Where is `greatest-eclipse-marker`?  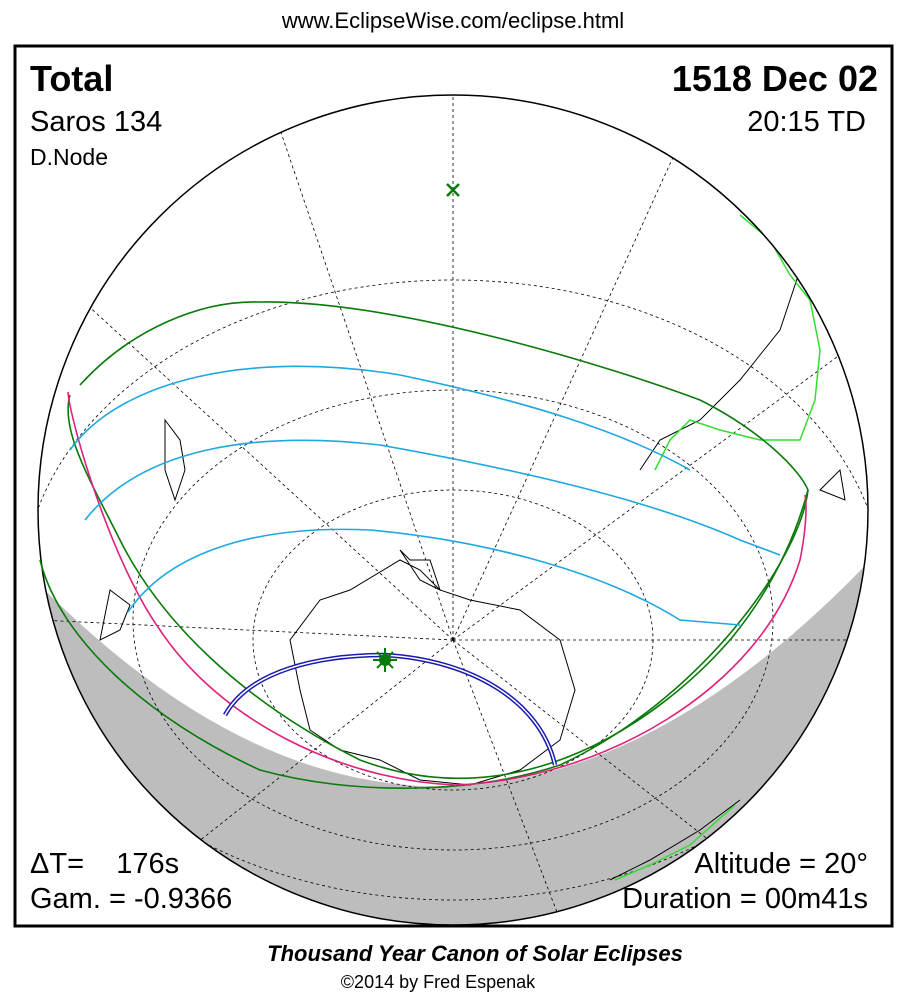
greatest-eclipse-marker is located at coordinates (385, 660).